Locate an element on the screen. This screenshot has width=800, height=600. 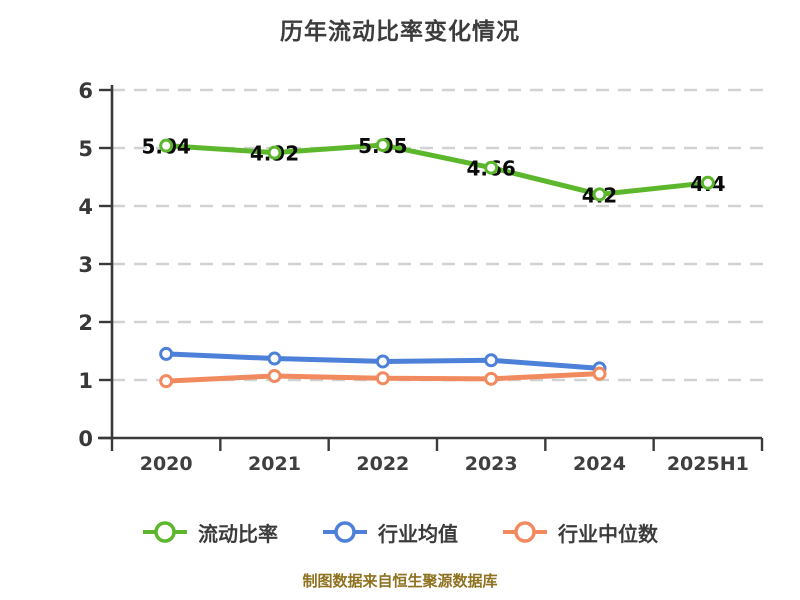
legend-item-current-ratio: 流动比率 is located at coordinates (210, 532).